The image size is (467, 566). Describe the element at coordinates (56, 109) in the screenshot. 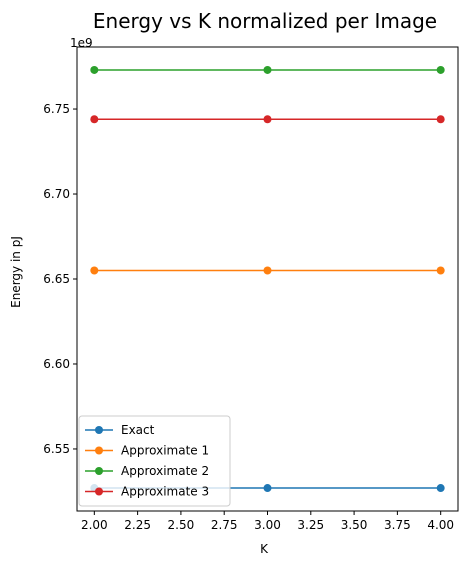

I see `y-tick-label: 6.75` at that location.